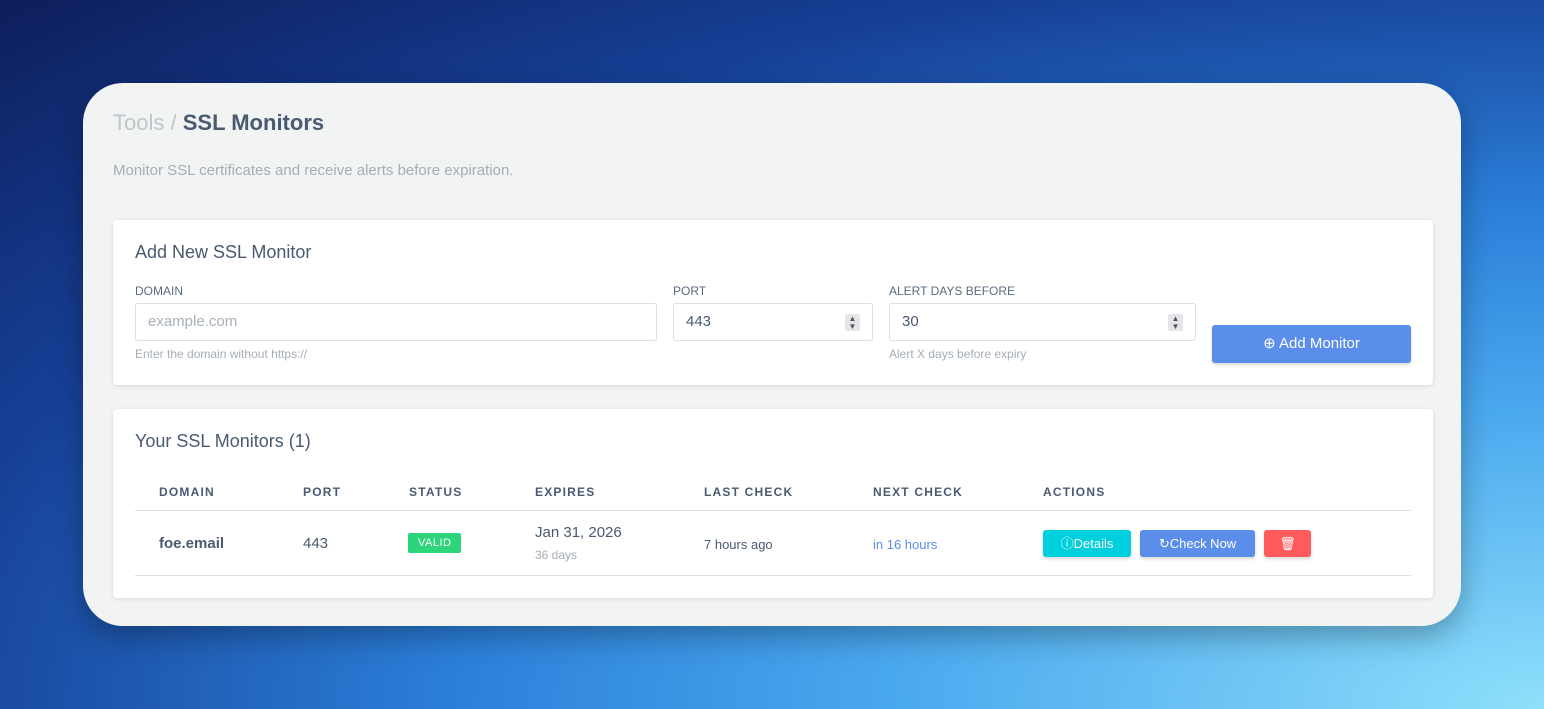 This screenshot has width=1544, height=709. I want to click on expires-in: 36 days, so click(556, 555).